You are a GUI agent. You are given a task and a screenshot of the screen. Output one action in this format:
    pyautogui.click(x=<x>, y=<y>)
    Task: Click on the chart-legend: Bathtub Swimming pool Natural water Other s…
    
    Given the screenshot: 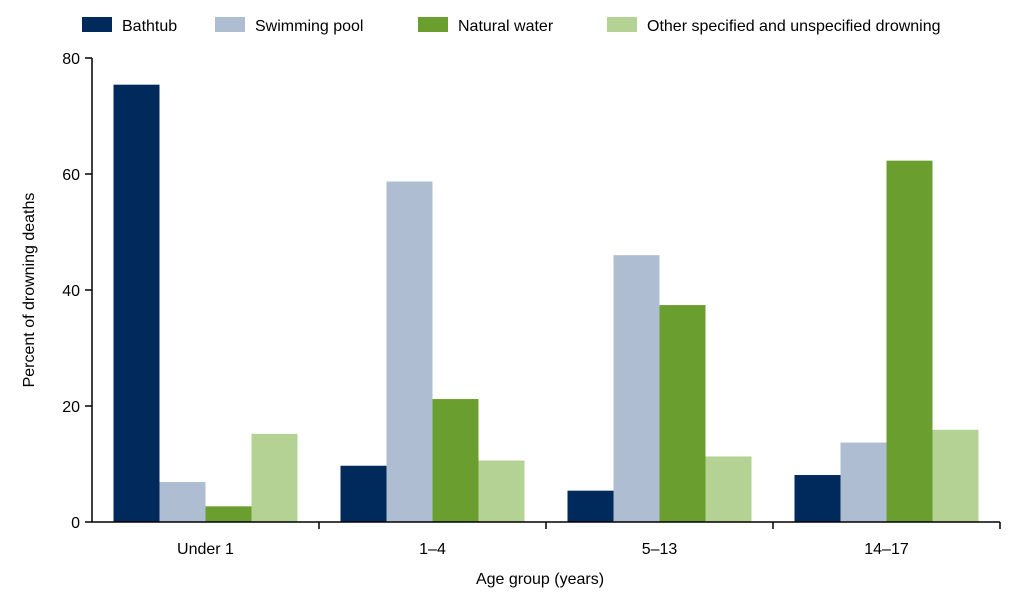 What is the action you would take?
    pyautogui.click(x=511, y=26)
    